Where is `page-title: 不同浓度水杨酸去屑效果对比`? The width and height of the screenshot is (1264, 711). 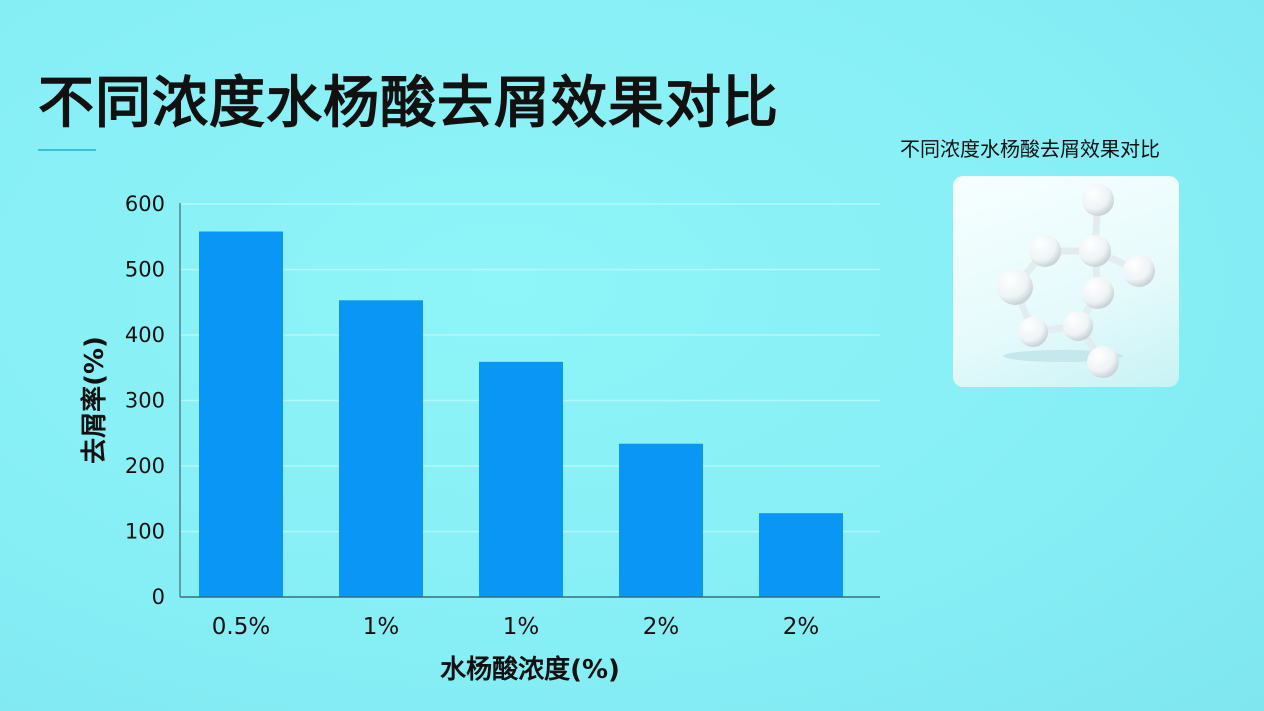
page-title: 不同浓度水杨酸去屑效果对比 is located at coordinates (408, 103).